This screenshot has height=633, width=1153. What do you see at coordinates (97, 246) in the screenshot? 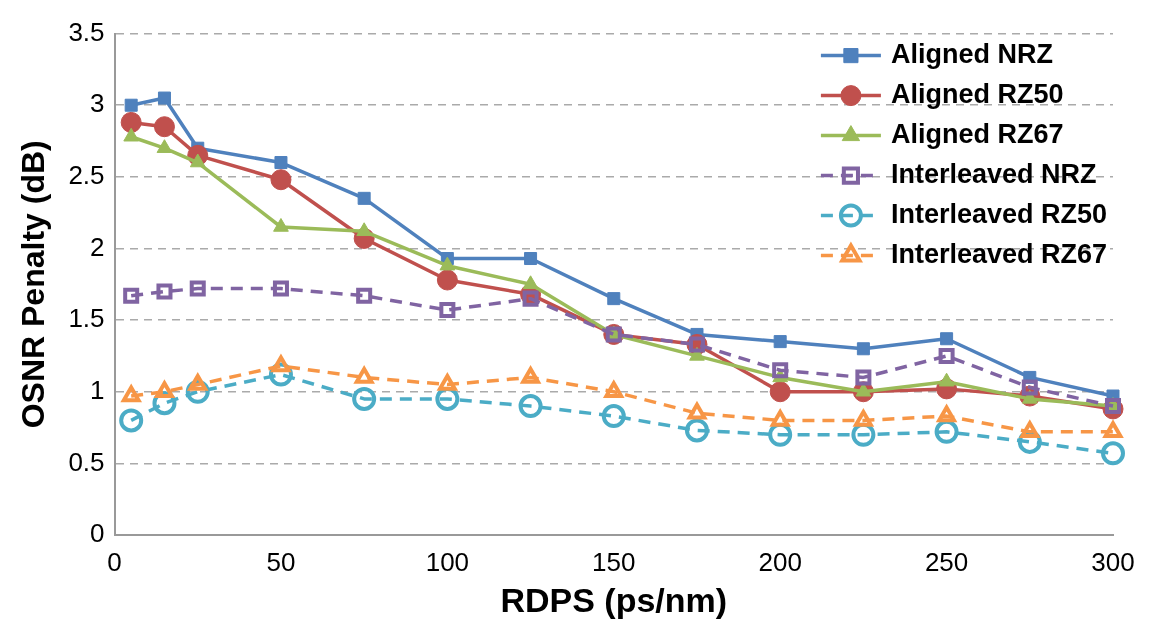
I see `y-tick-label: 2` at bounding box center [97, 246].